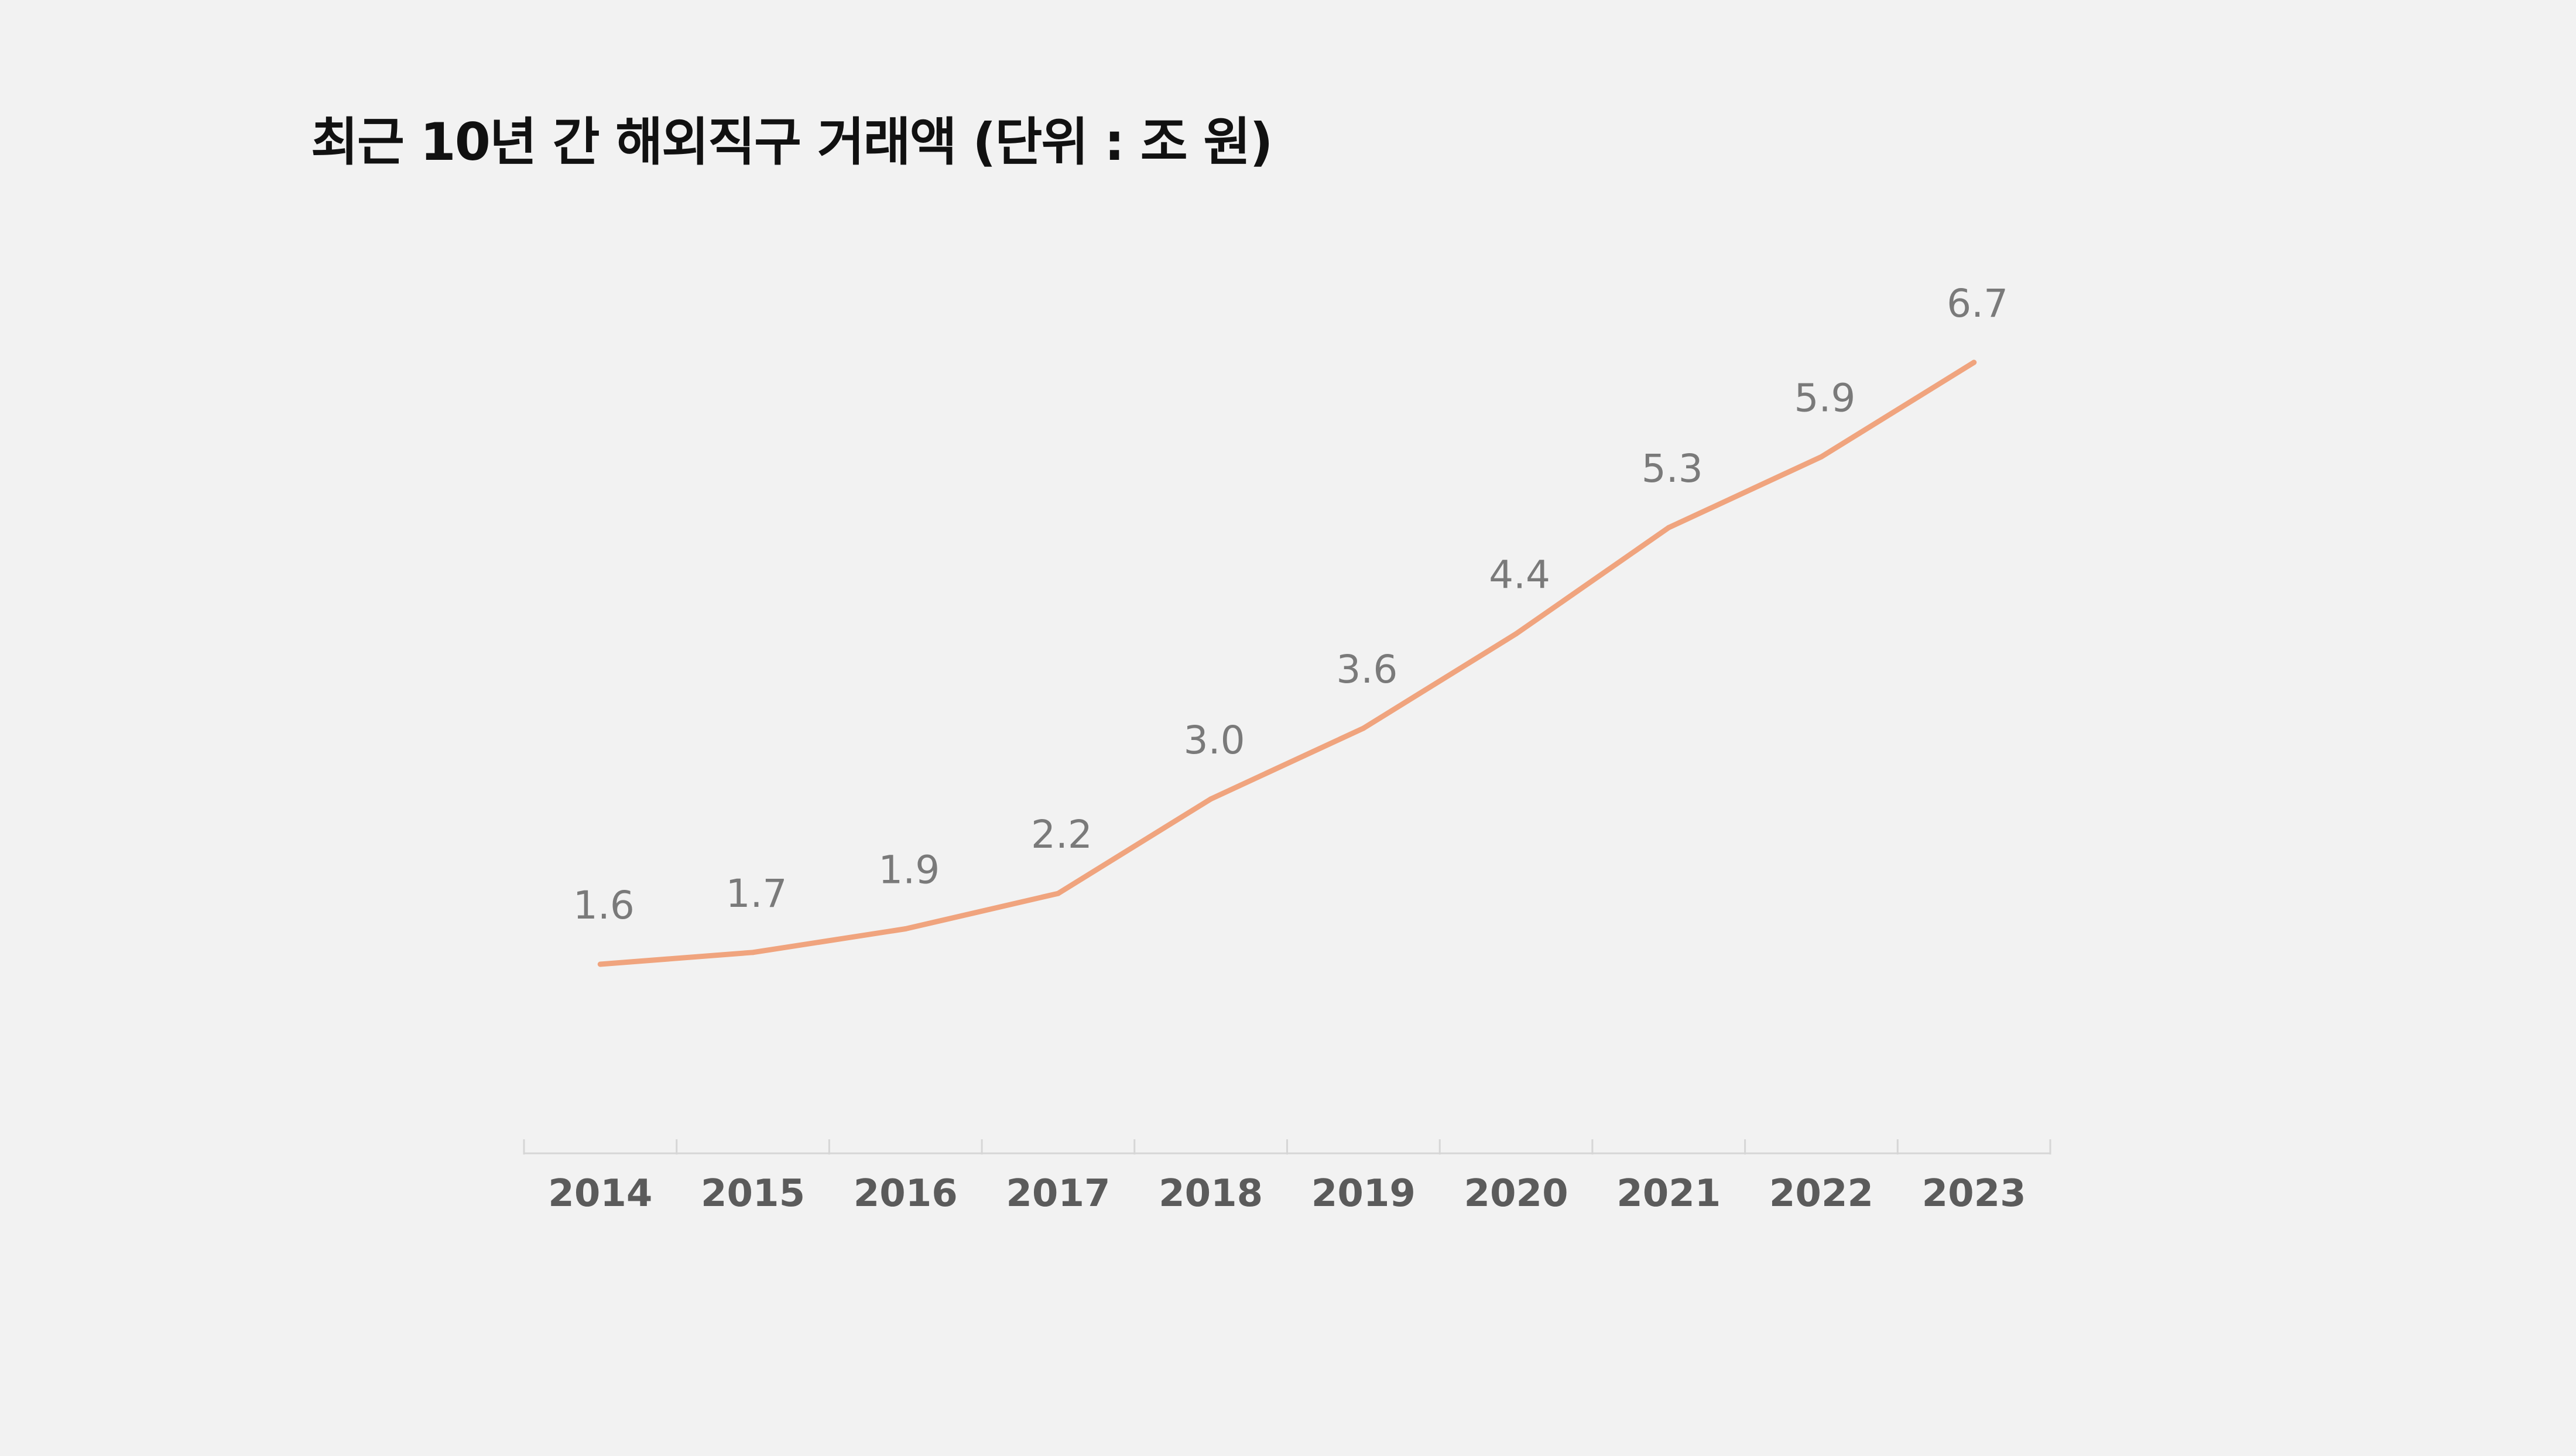 This screenshot has width=2576, height=1456. Describe the element at coordinates (1516, 634) in the screenshot. I see `data-point-2020` at that location.